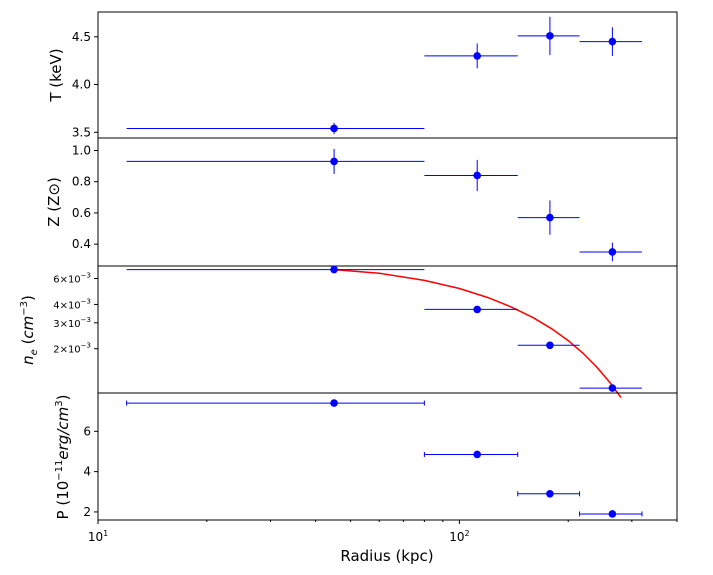 Image resolution: width=713 pixels, height=575 pixels. What do you see at coordinates (478, 333) in the screenshot?
I see `fit-curve` at bounding box center [478, 333].